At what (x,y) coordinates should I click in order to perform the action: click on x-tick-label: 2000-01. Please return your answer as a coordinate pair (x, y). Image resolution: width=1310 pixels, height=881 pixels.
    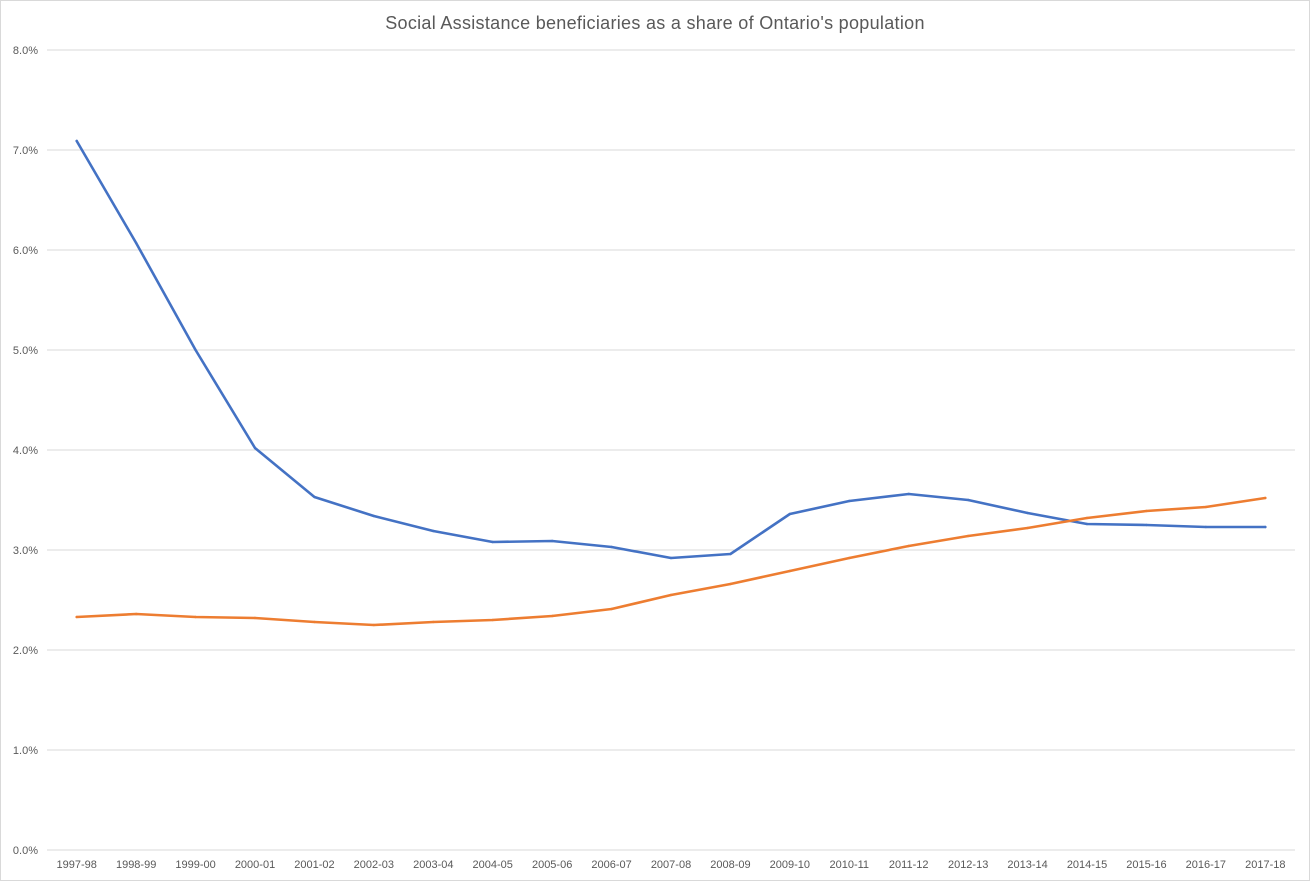
    Looking at the image, I should click on (255, 865).